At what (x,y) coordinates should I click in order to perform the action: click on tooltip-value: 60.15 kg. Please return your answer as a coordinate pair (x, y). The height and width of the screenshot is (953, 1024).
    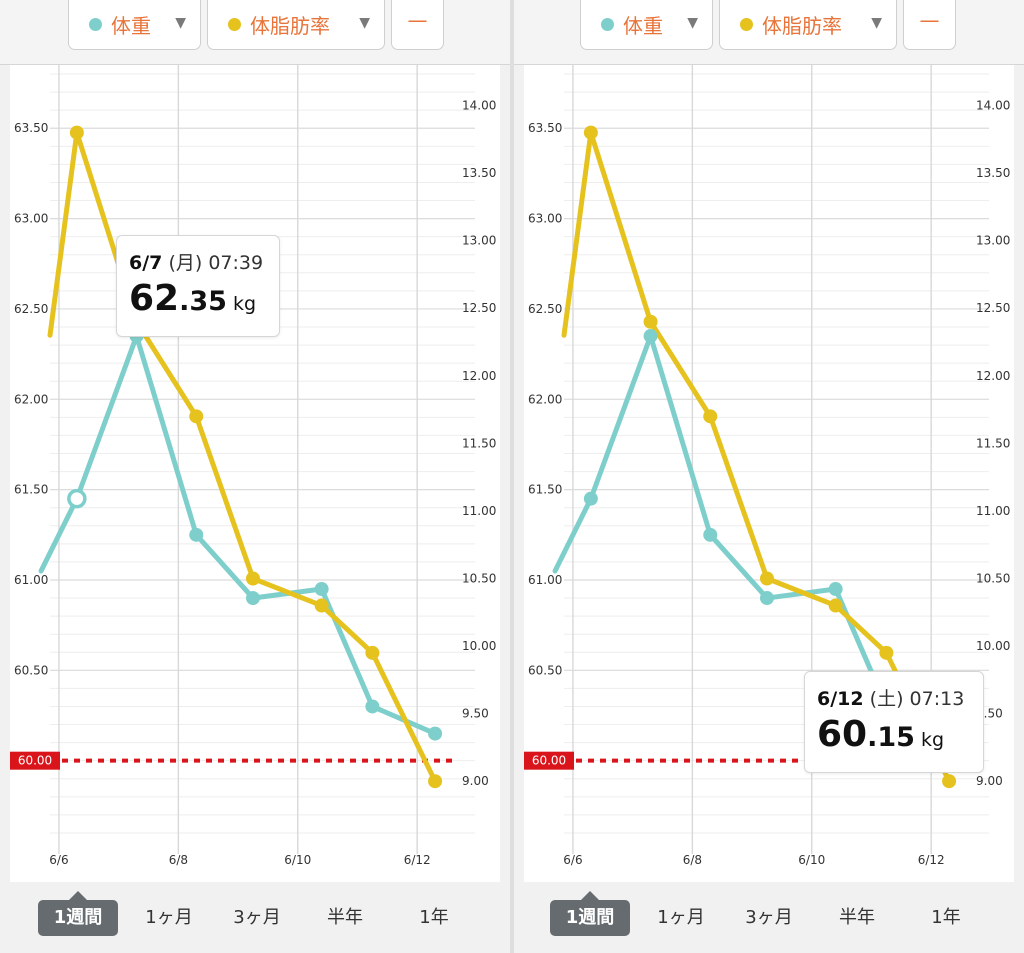
    Looking at the image, I should click on (881, 734).